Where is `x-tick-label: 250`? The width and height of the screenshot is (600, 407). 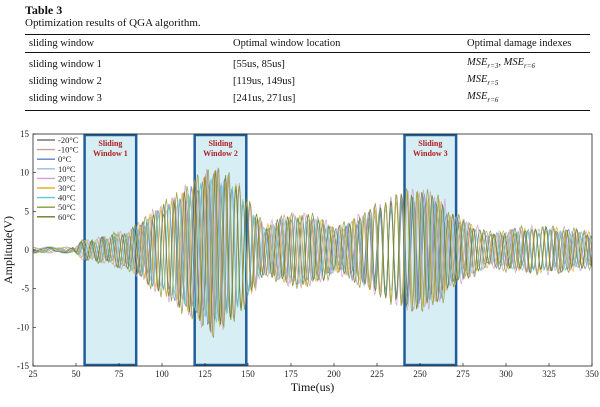 x-tick-label: 250 is located at coordinates (420, 374).